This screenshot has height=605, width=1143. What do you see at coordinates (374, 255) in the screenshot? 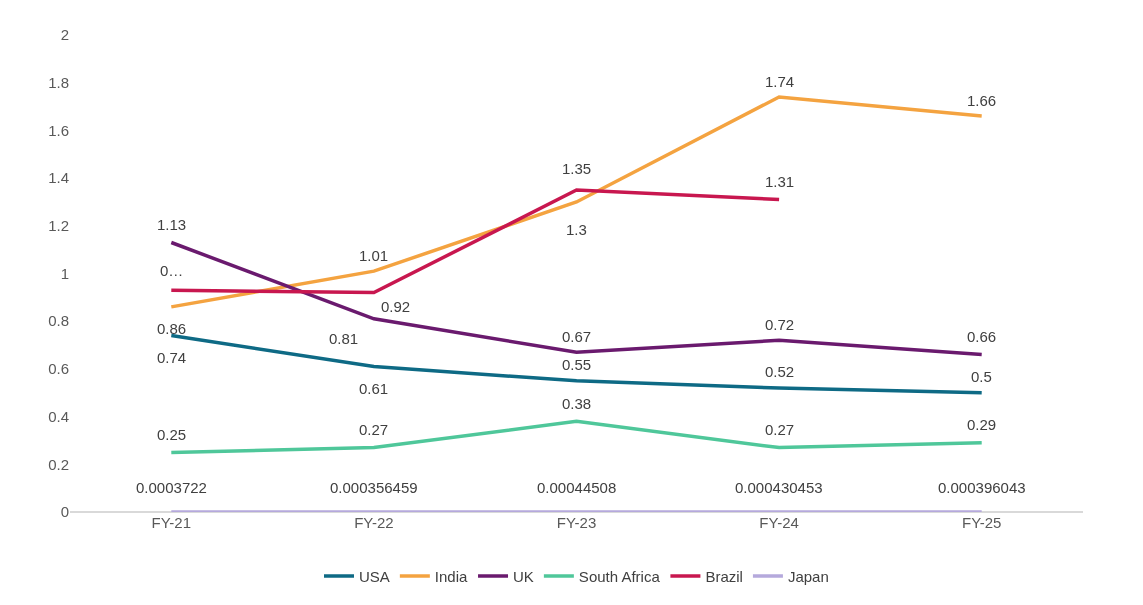
I see `data-label: 1.01` at bounding box center [374, 255].